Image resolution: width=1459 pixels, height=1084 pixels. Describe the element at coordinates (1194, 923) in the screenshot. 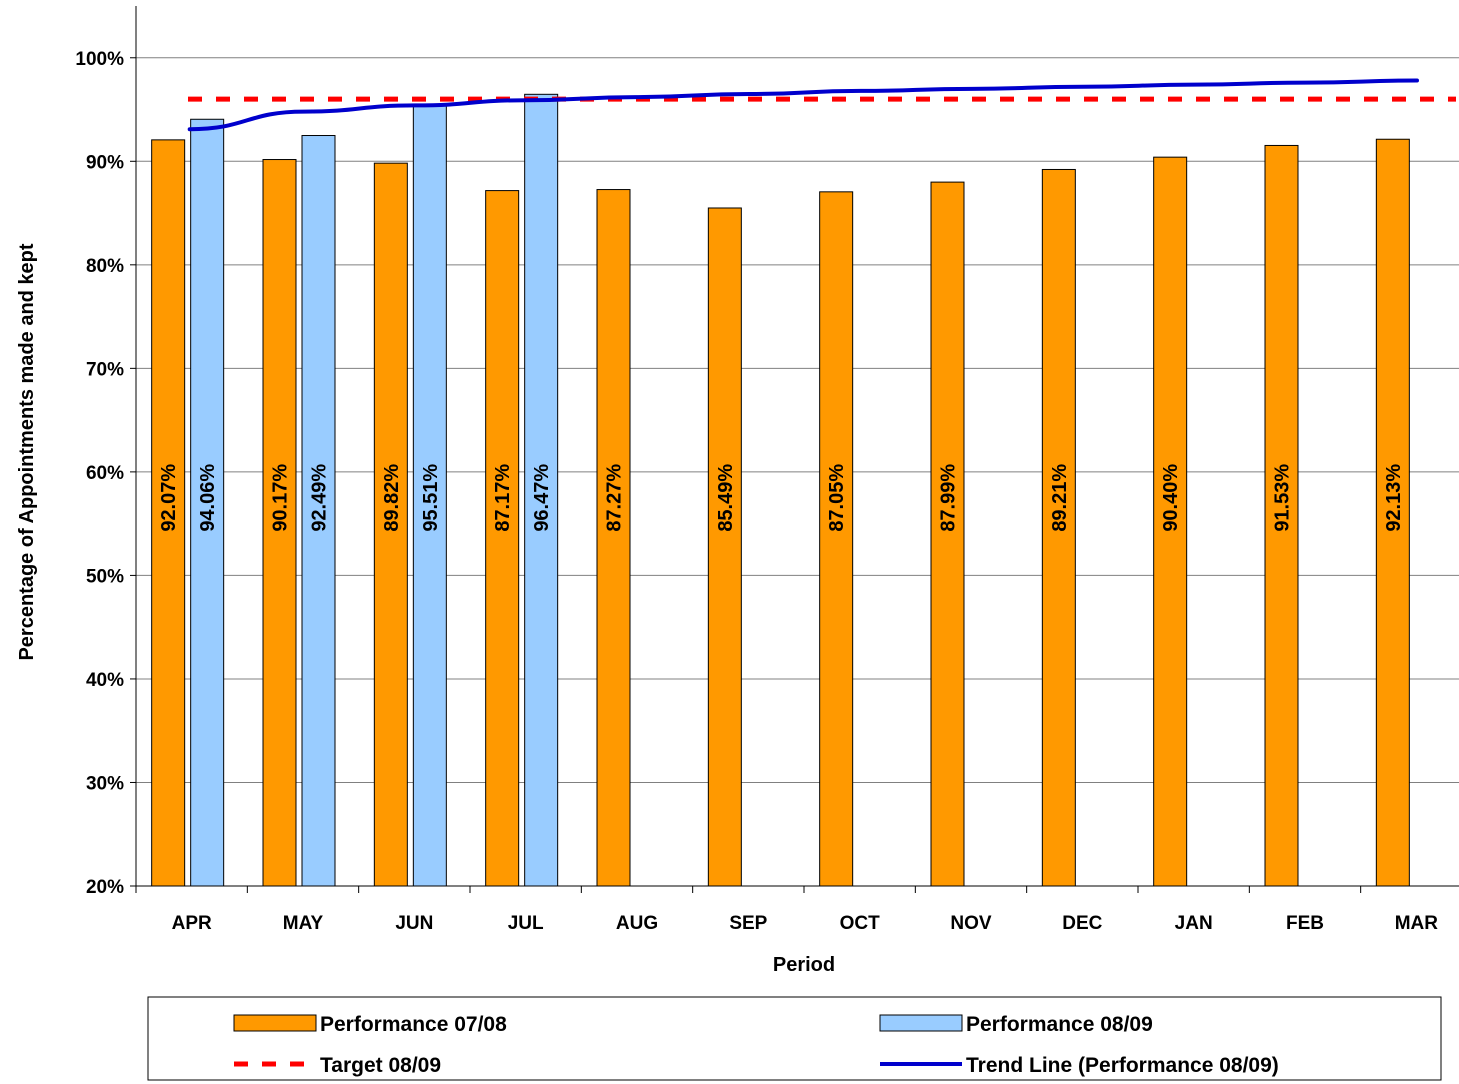

I see `x-tick-label: JAN` at that location.